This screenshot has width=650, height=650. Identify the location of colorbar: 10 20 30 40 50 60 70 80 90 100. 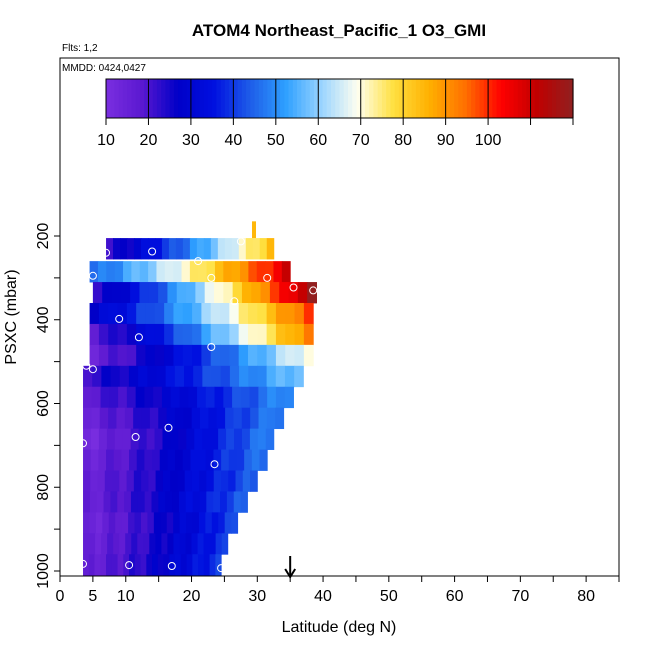
(335, 113).